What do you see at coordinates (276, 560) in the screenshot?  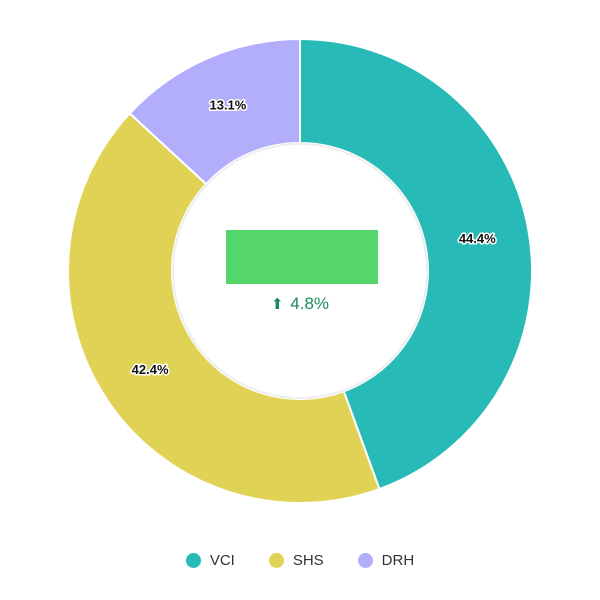 I see `legend-dot-shs` at bounding box center [276, 560].